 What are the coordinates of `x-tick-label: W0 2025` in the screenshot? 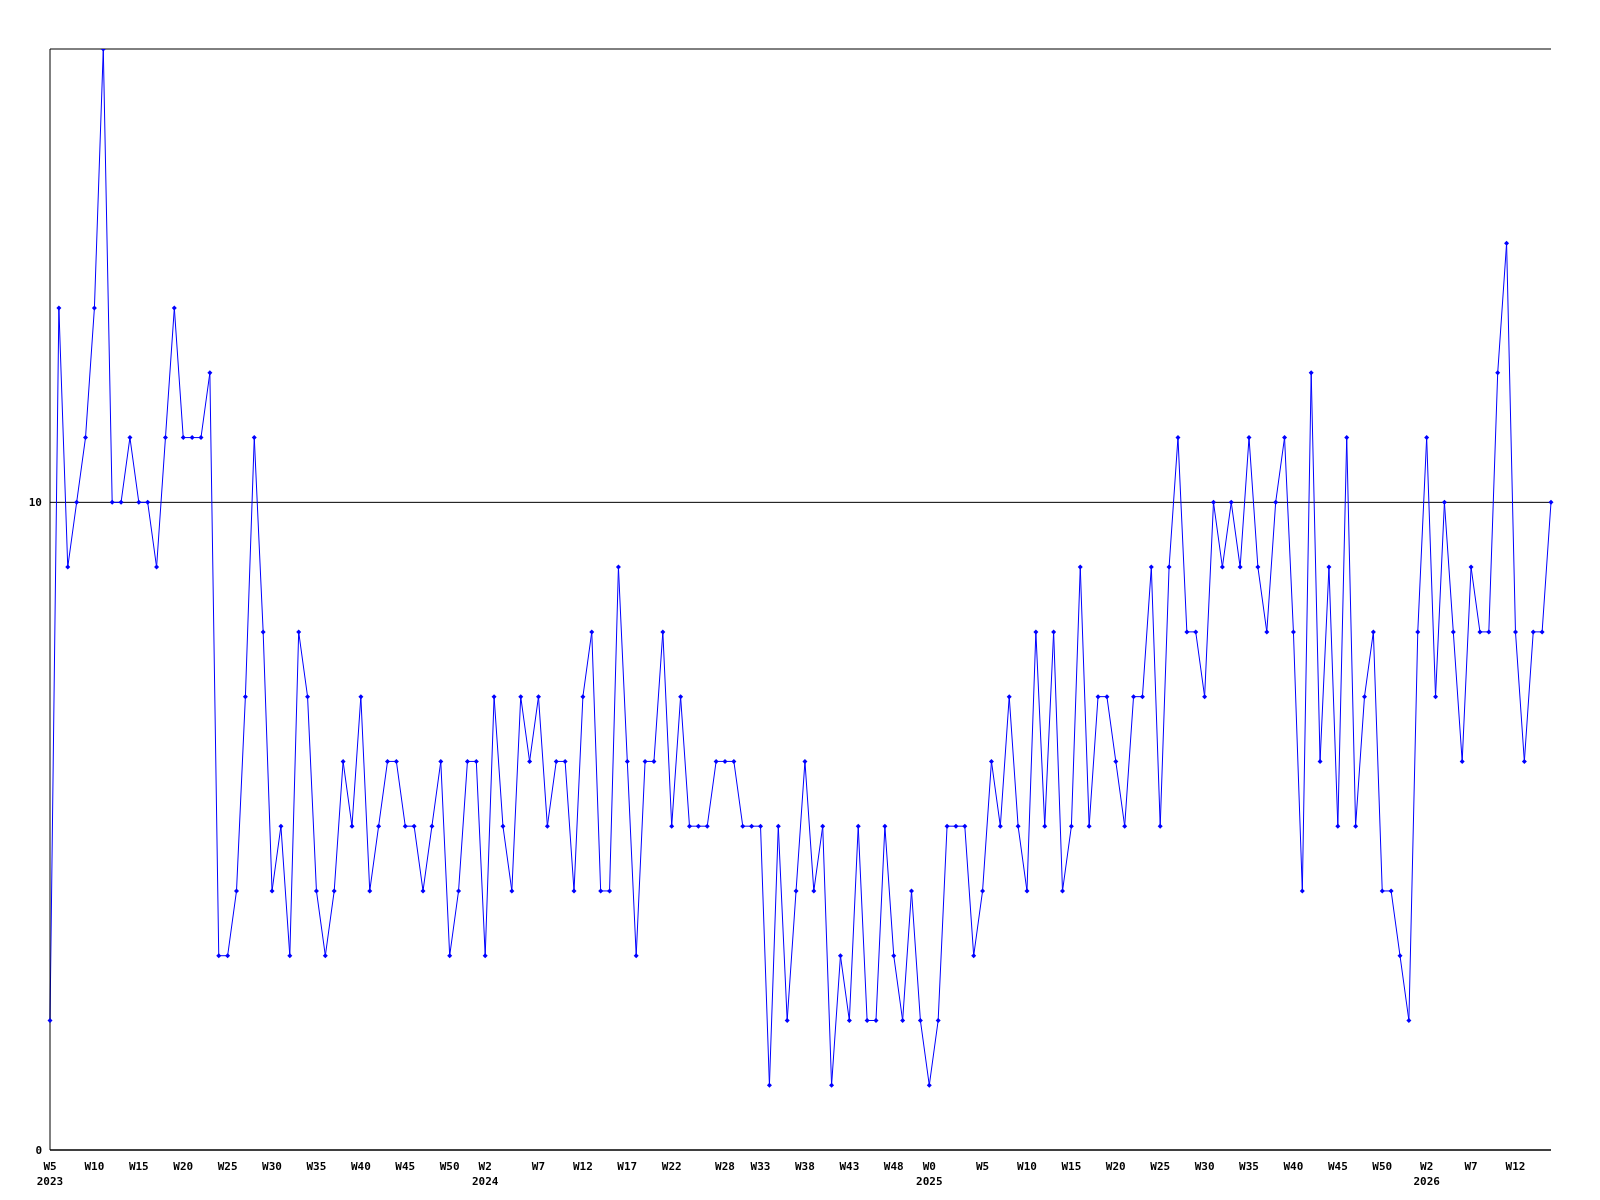 It's located at (929, 1174).